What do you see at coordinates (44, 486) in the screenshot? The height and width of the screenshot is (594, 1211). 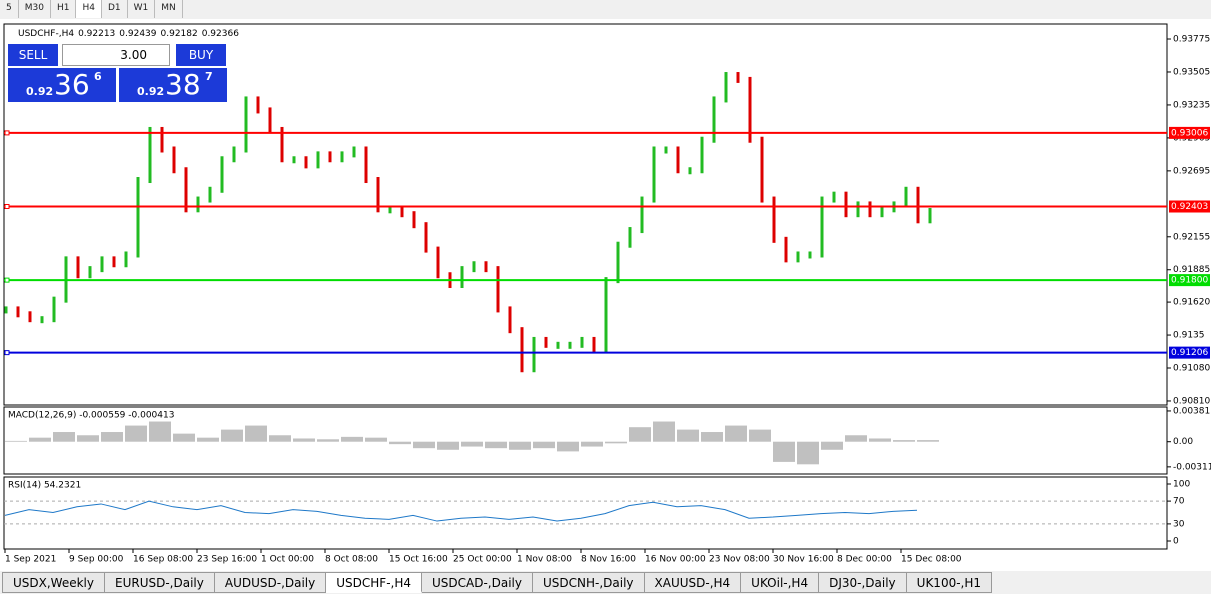 I see `indicator-label: RSI(14) 54.2321` at bounding box center [44, 486].